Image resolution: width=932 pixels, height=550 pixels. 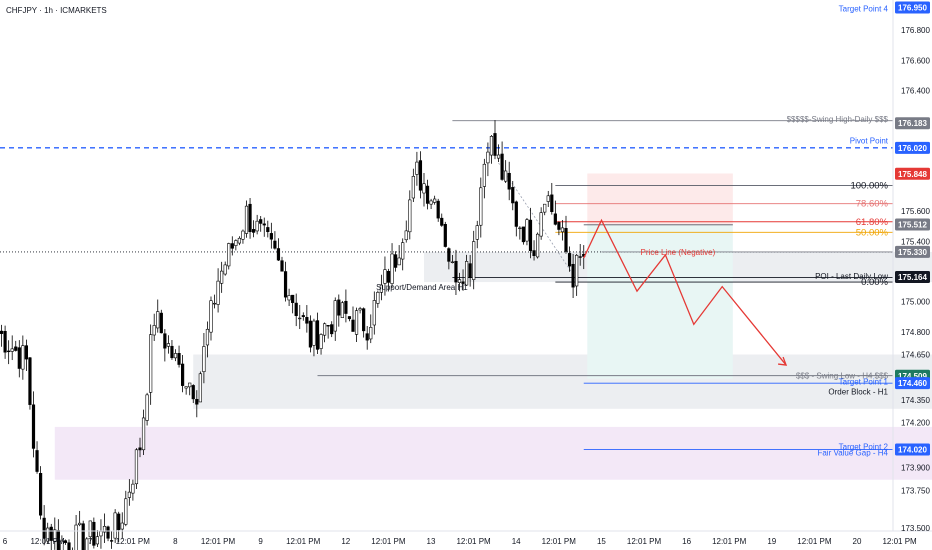 What do you see at coordinates (912, 277) in the screenshot?
I see `price-tag-label: 175.164` at bounding box center [912, 277].